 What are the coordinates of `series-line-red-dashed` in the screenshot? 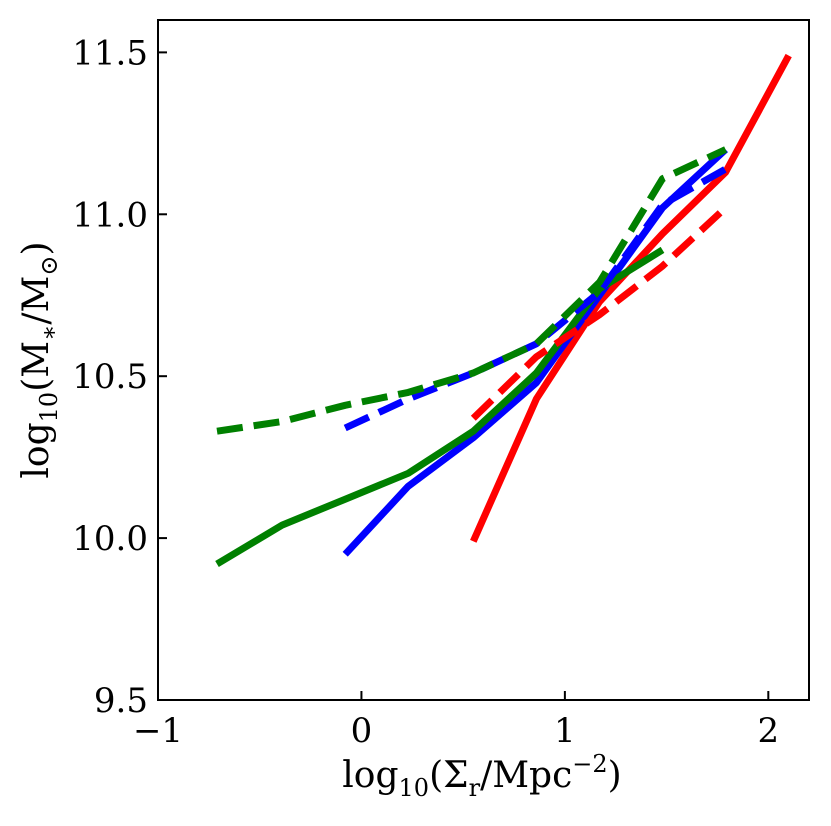 It's located at (599, 313).